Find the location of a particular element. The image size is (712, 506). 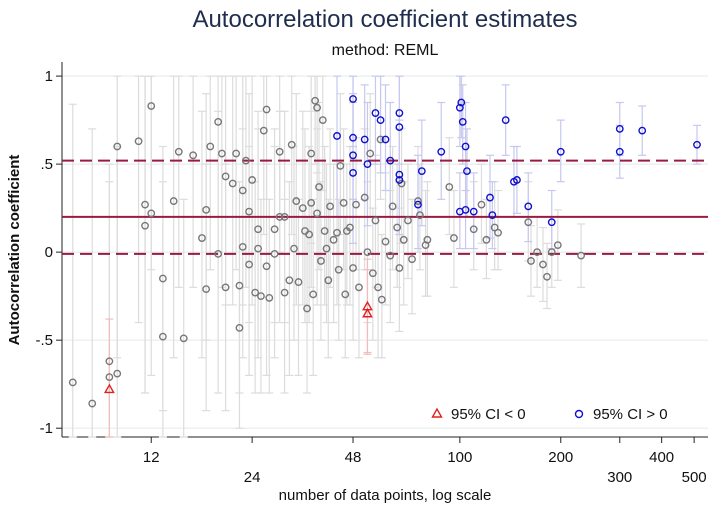

x-axis-label: number of data points, log scale is located at coordinates (385, 495).